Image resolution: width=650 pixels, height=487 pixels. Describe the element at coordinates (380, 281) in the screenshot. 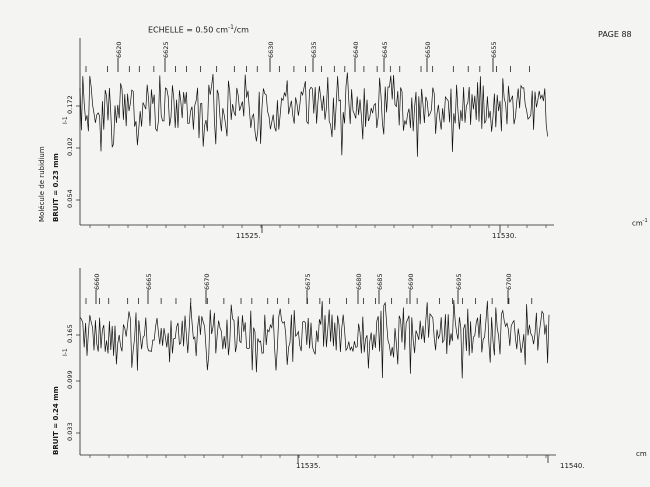

I see `panel-2-line-label: 6685` at that location.